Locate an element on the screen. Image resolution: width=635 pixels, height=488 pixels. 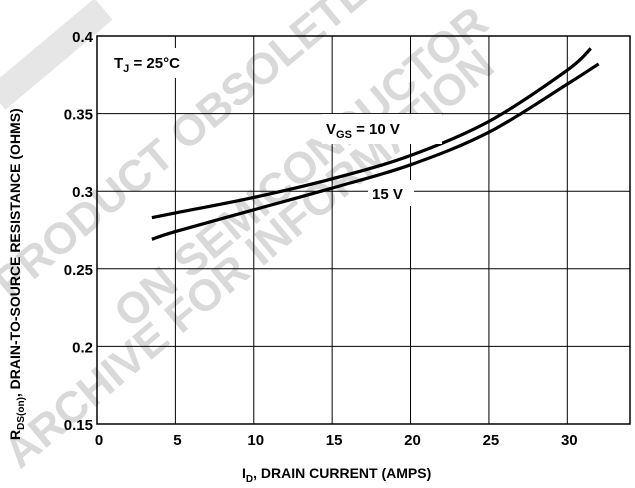
annotation-background-tj is located at coordinates (158, 63).